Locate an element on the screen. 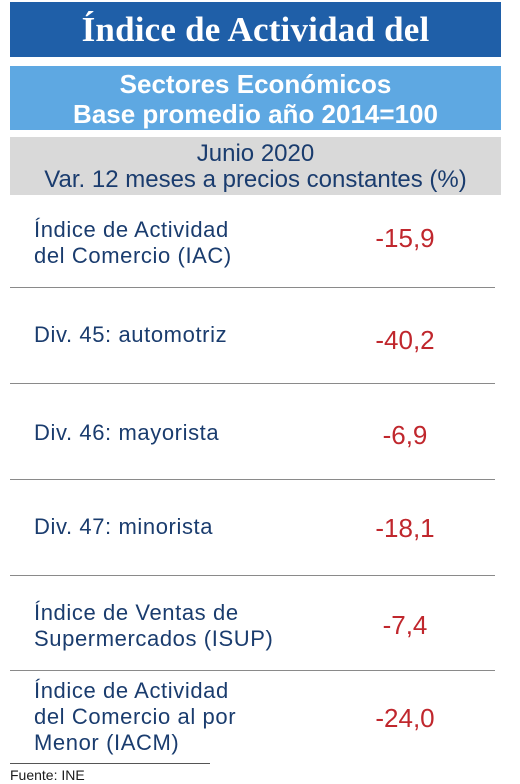  row-value: -6,9 is located at coordinates (405, 435).